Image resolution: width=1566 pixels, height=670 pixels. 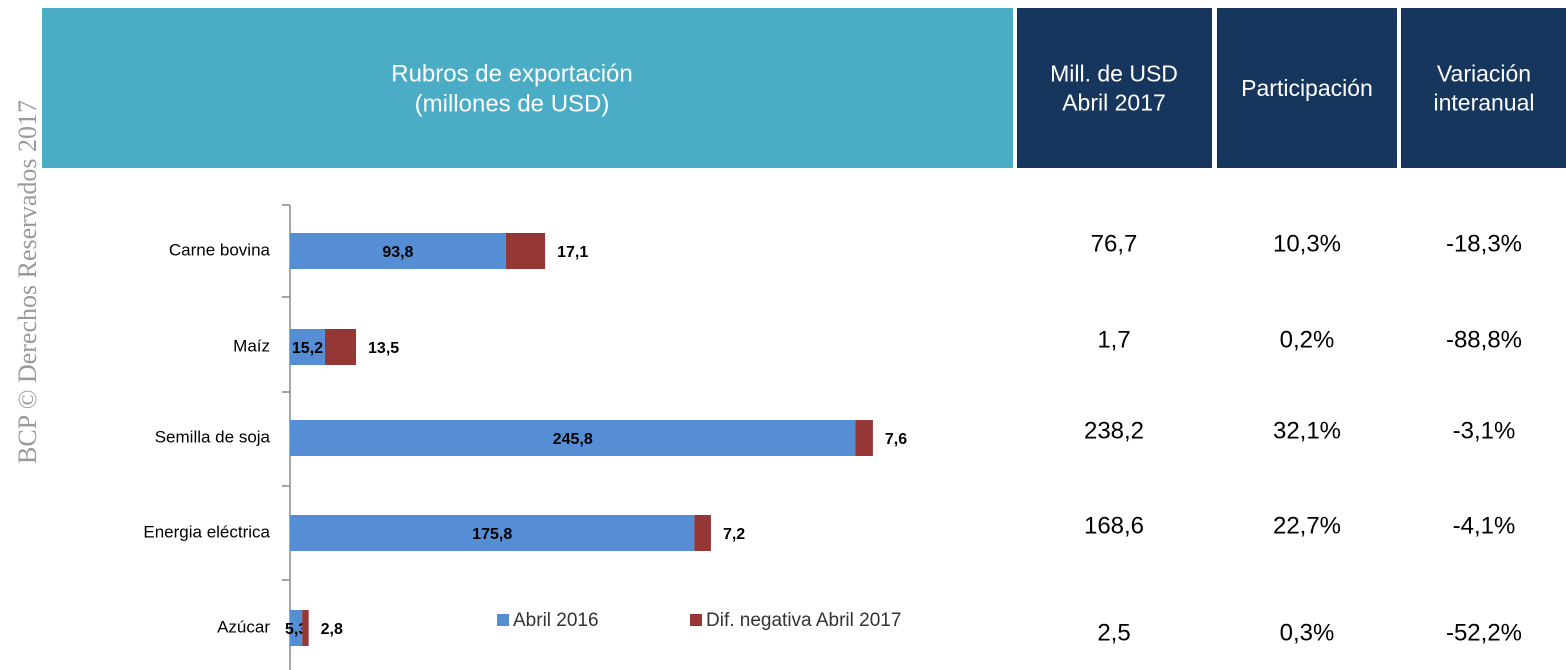 What do you see at coordinates (1113, 632) in the screenshot?
I see `table-cell: 2,5` at bounding box center [1113, 632].